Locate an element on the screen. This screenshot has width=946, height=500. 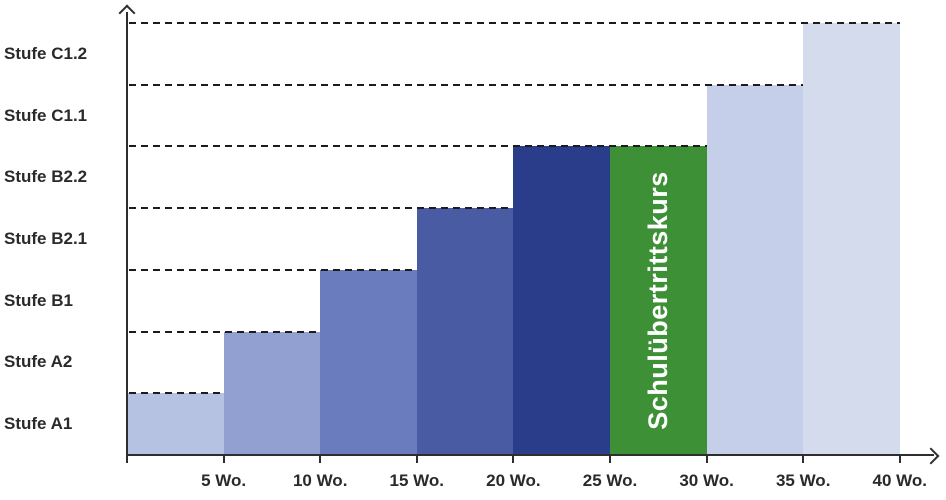
x-tick-30-wo. is located at coordinates (706, 459).